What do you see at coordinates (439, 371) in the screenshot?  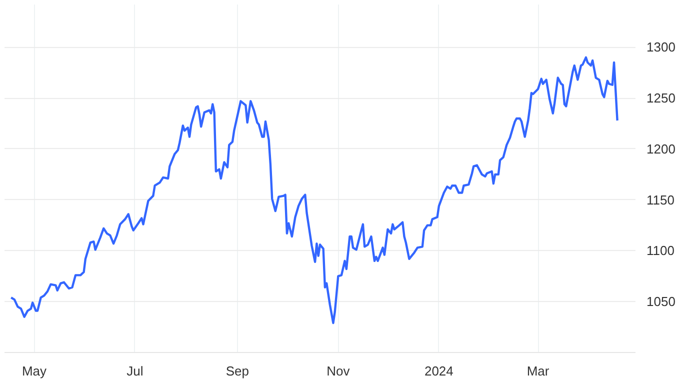 I see `x-tick-label: 2024` at bounding box center [439, 371].